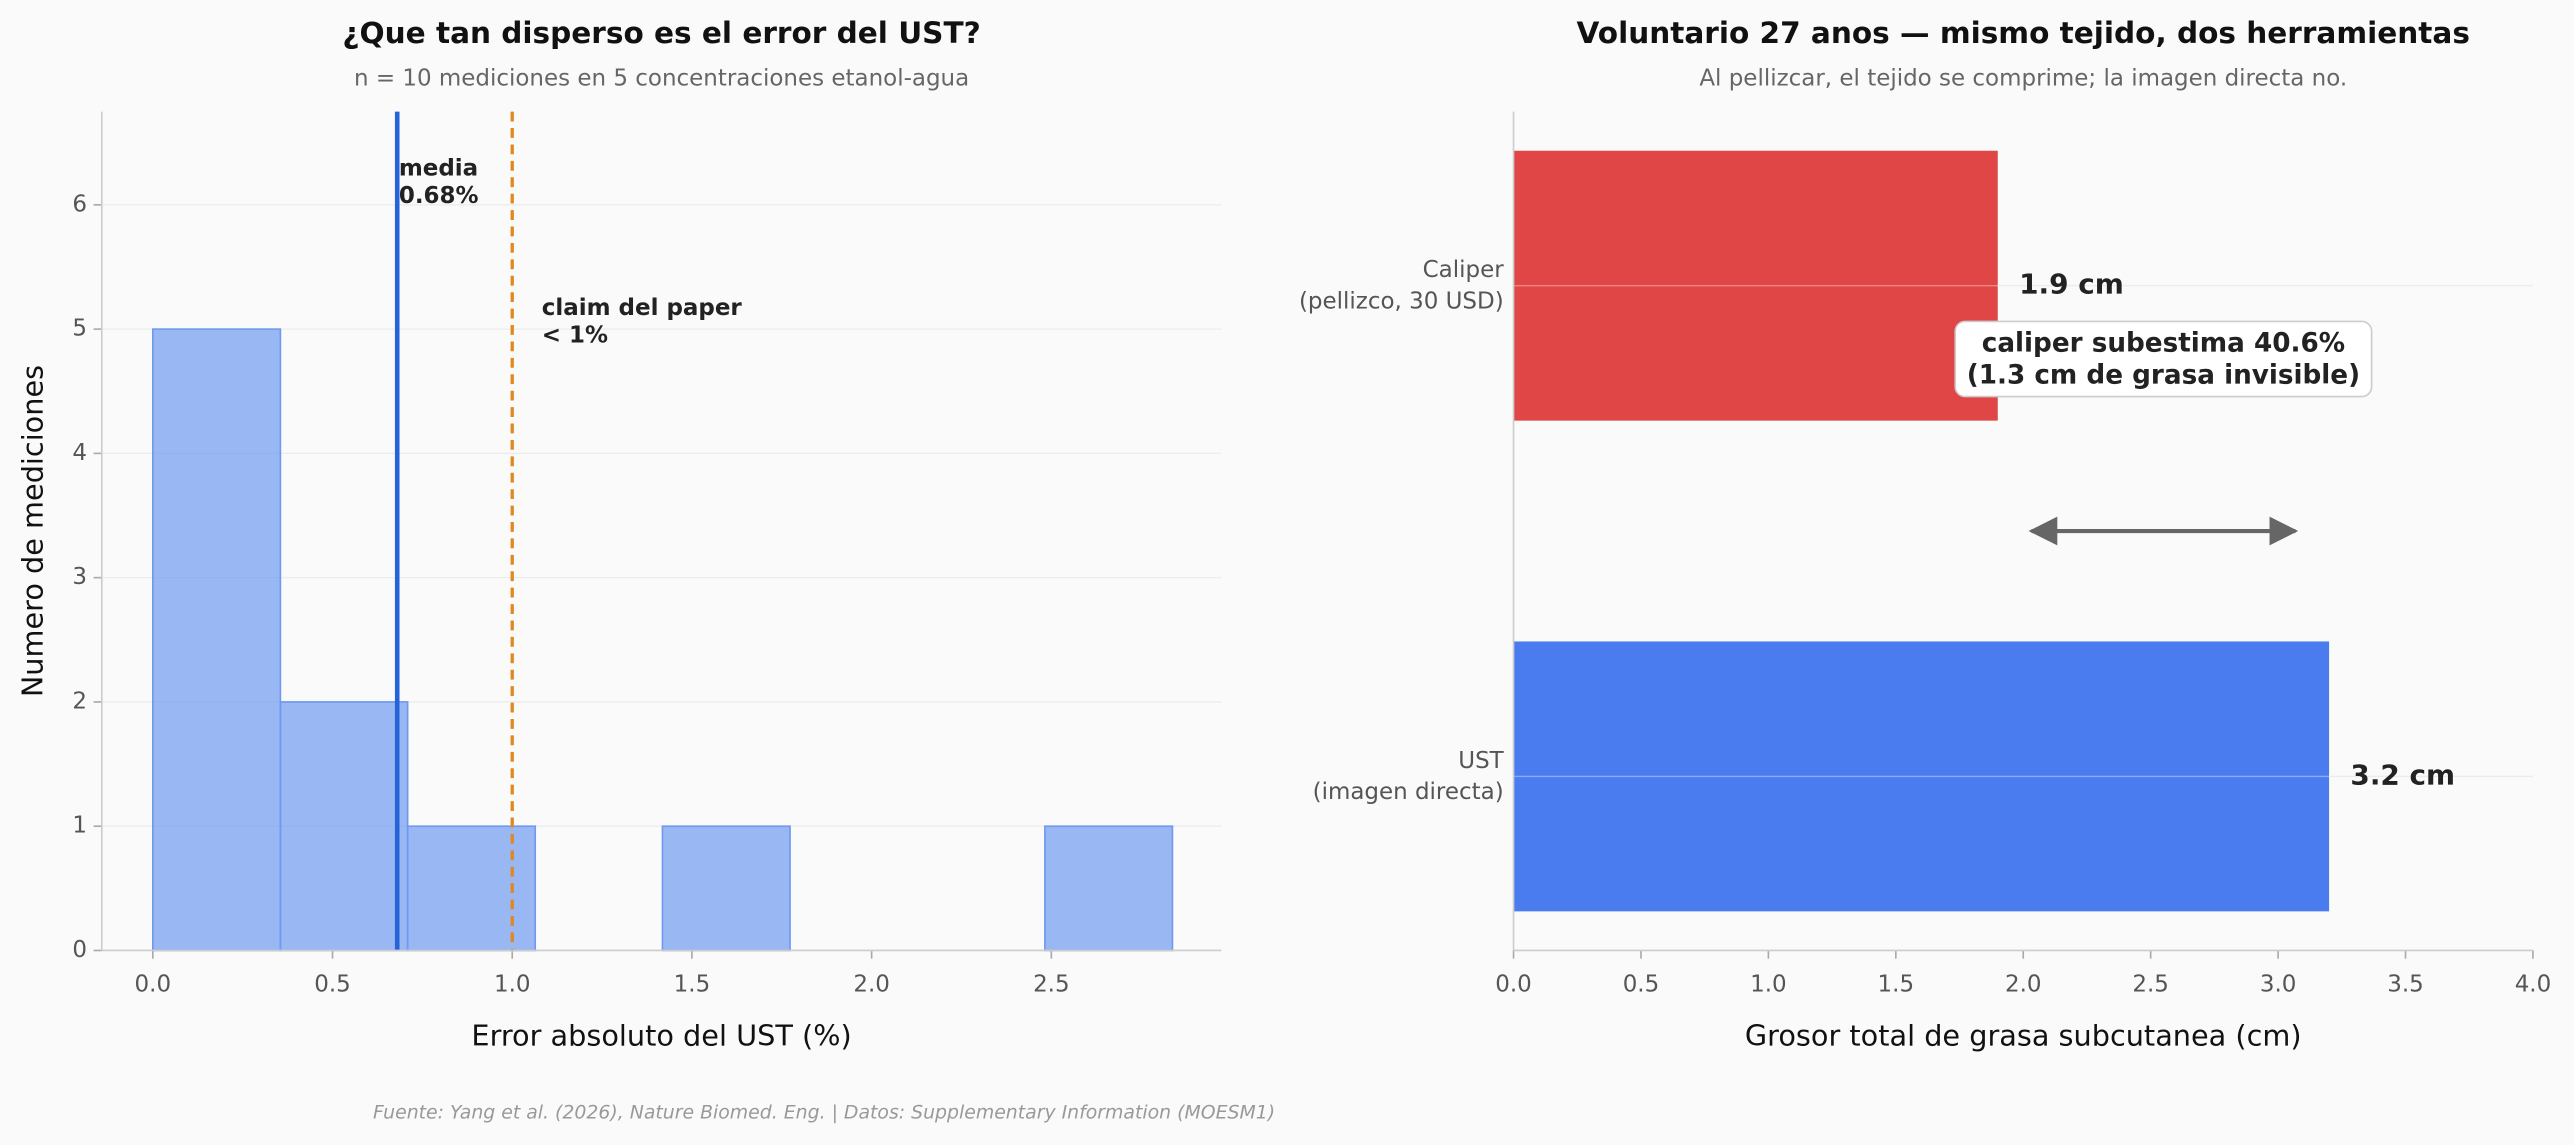 This screenshot has height=1145, width=2574. What do you see at coordinates (661, 33) in the screenshot?
I see `chart-title: ¿Que tan disperso es el error del UST?` at bounding box center [661, 33].